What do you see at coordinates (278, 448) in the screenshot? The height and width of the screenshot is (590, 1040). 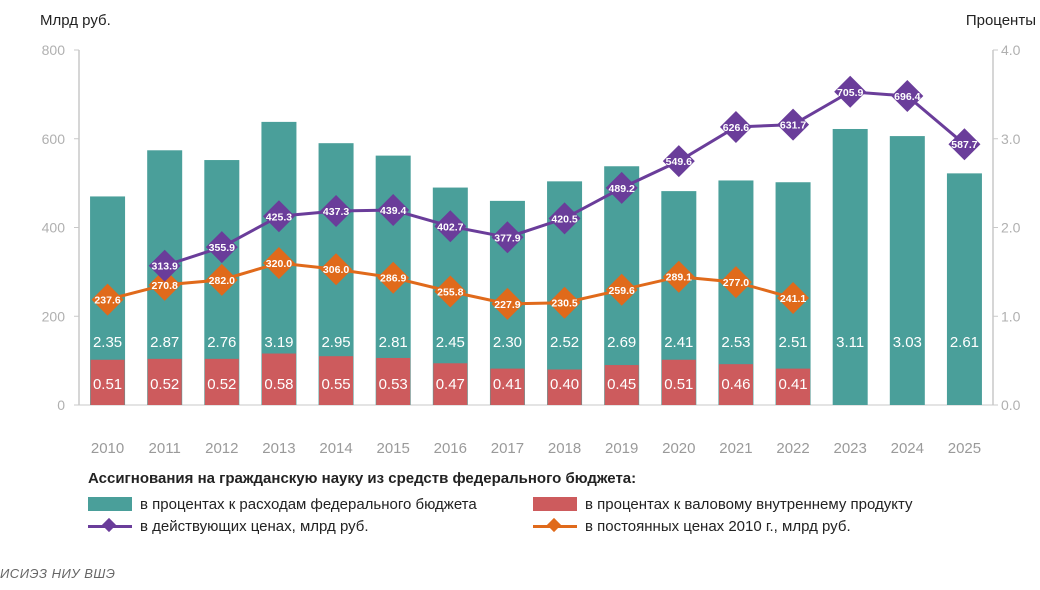 I see `x-tick-label: 2013` at bounding box center [278, 448].